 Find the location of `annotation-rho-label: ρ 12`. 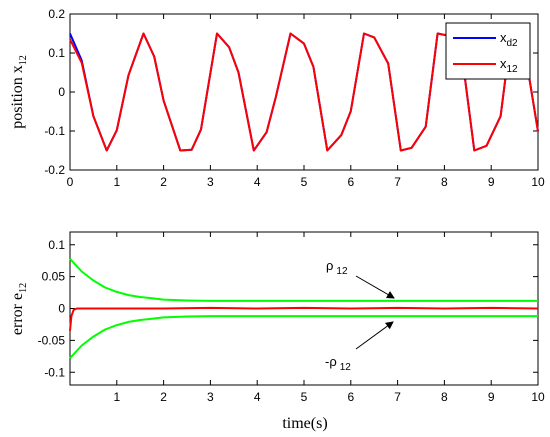

annotation-rho-label: ρ 12 is located at coordinates (337, 267).